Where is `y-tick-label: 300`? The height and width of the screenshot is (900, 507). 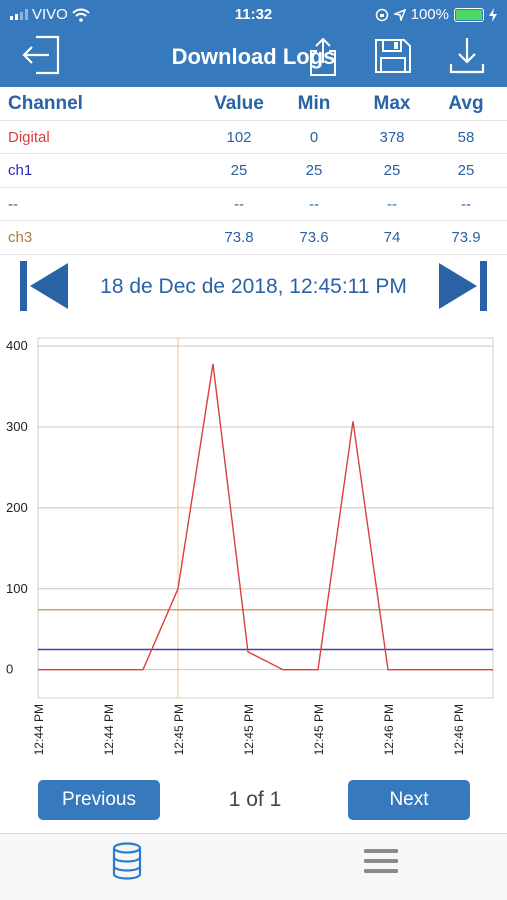 y-tick-label: 300 is located at coordinates (17, 426).